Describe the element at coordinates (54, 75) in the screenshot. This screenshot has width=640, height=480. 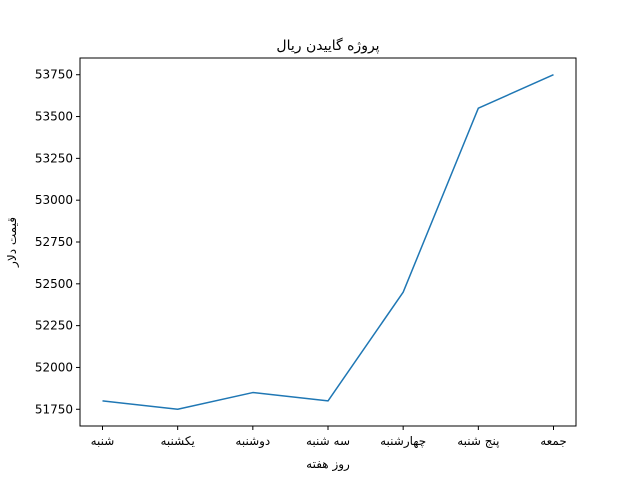
I see `y-tick-label: 53750` at that location.